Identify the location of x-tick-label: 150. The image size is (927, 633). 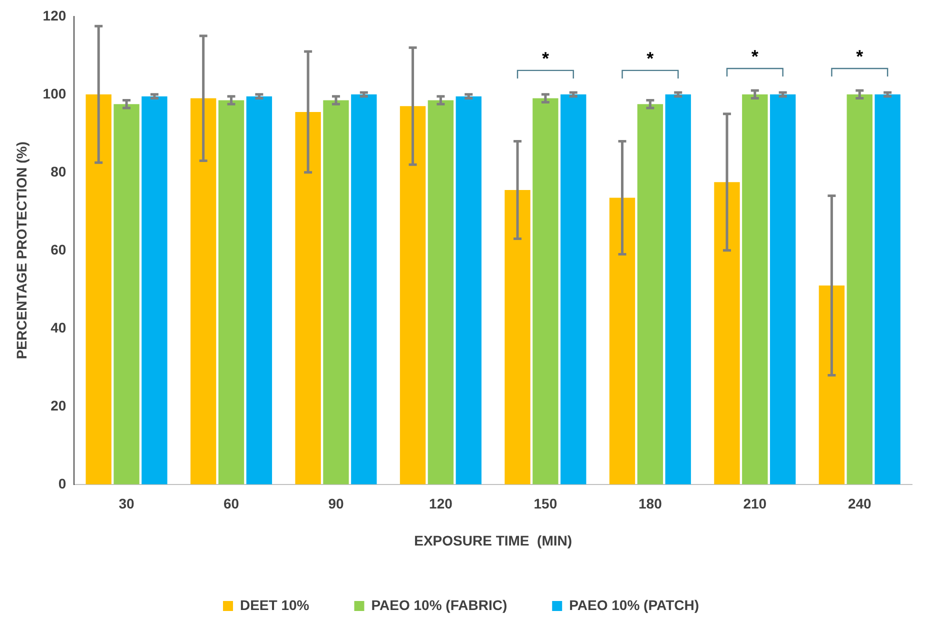
(546, 504).